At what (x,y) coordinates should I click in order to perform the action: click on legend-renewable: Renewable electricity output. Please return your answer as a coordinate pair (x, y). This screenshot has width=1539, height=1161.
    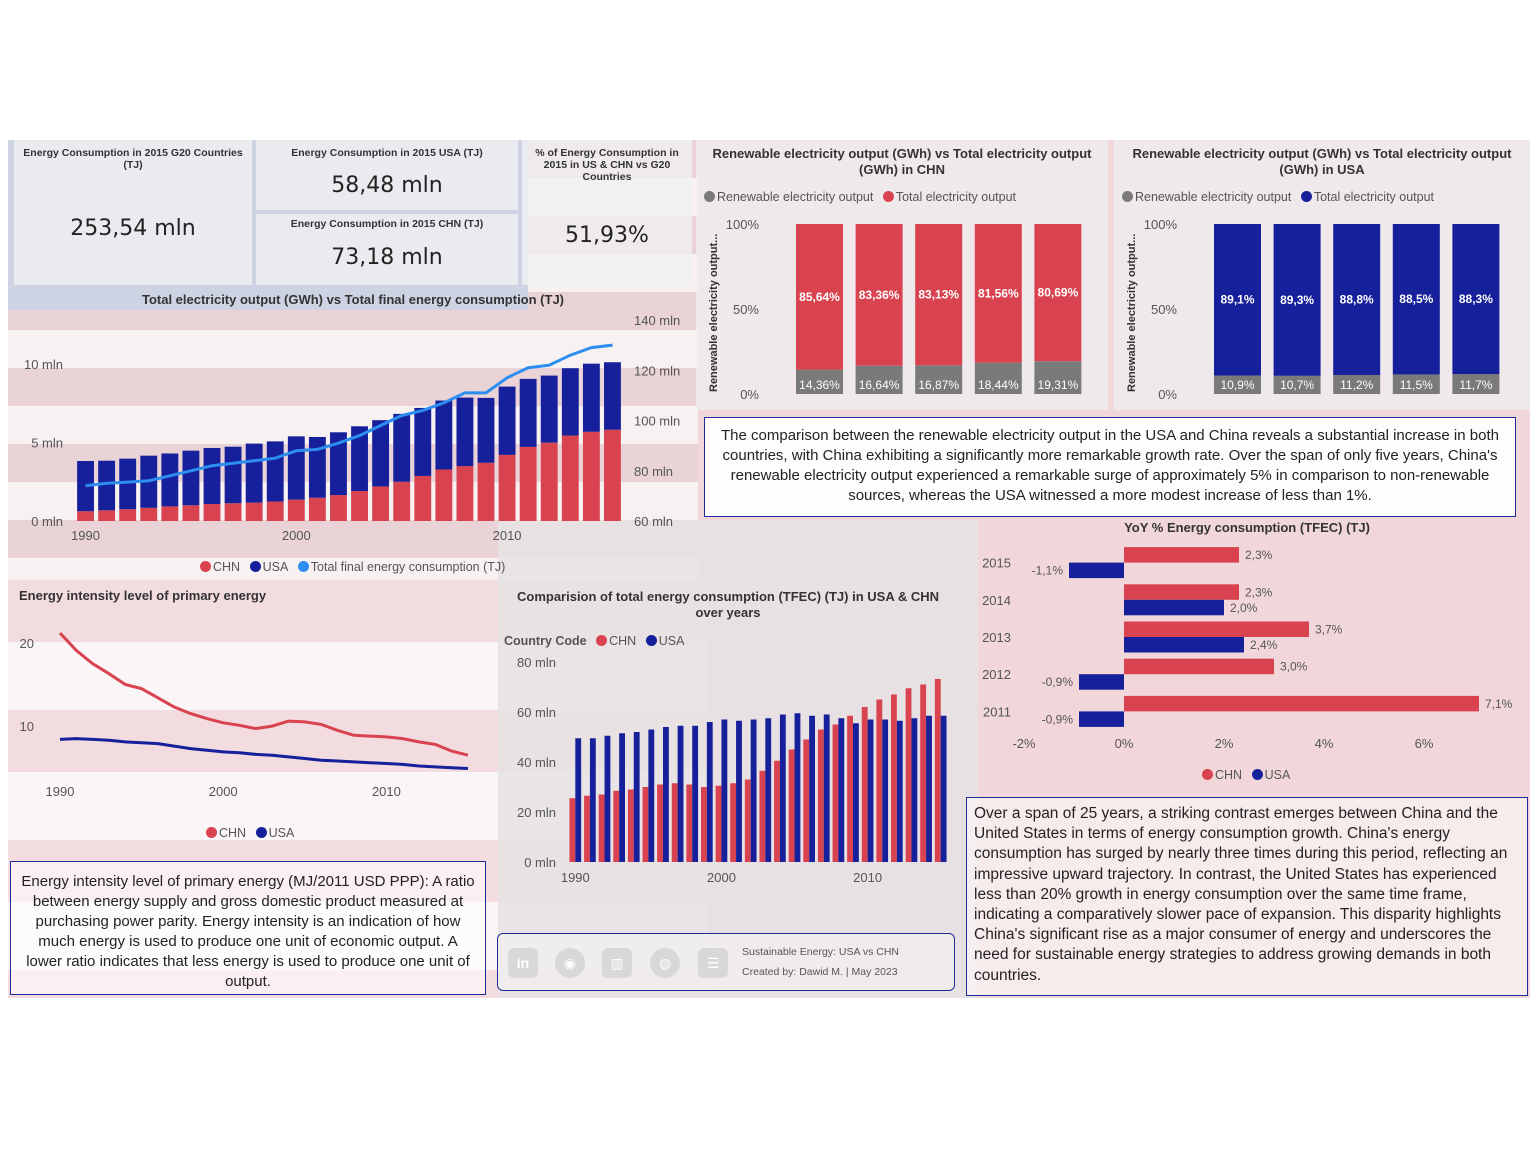
    Looking at the image, I should click on (788, 197).